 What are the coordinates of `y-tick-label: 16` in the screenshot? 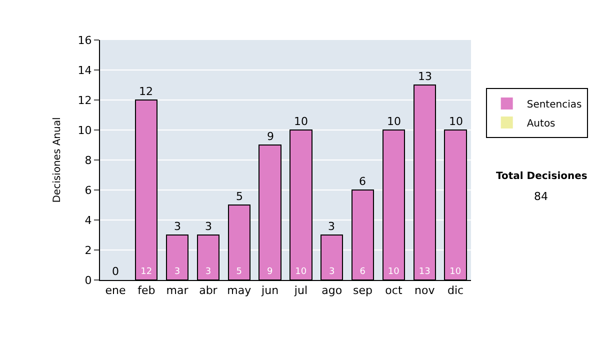 It's located at (85, 40).